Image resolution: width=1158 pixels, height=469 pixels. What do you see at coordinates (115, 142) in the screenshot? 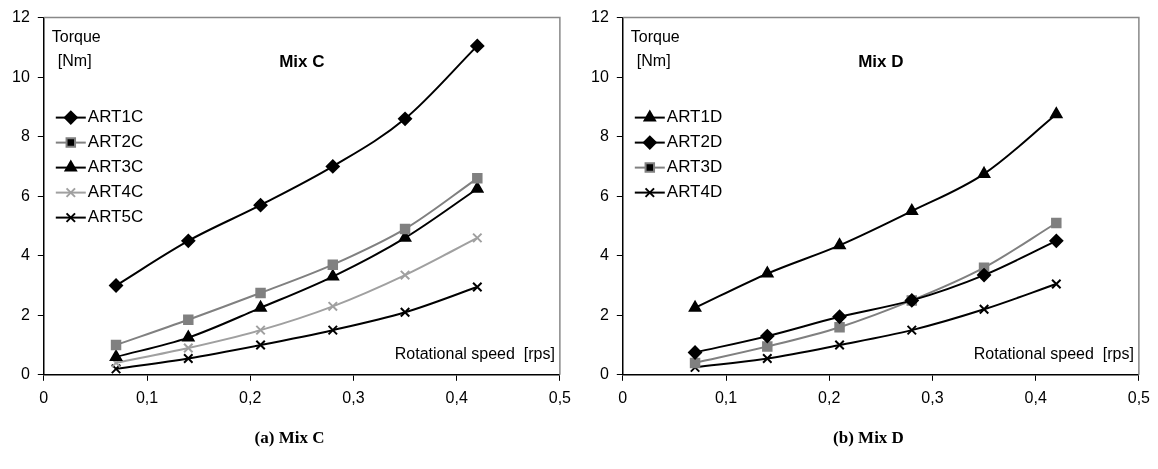
I see `legend-label: ART2C` at bounding box center [115, 142].